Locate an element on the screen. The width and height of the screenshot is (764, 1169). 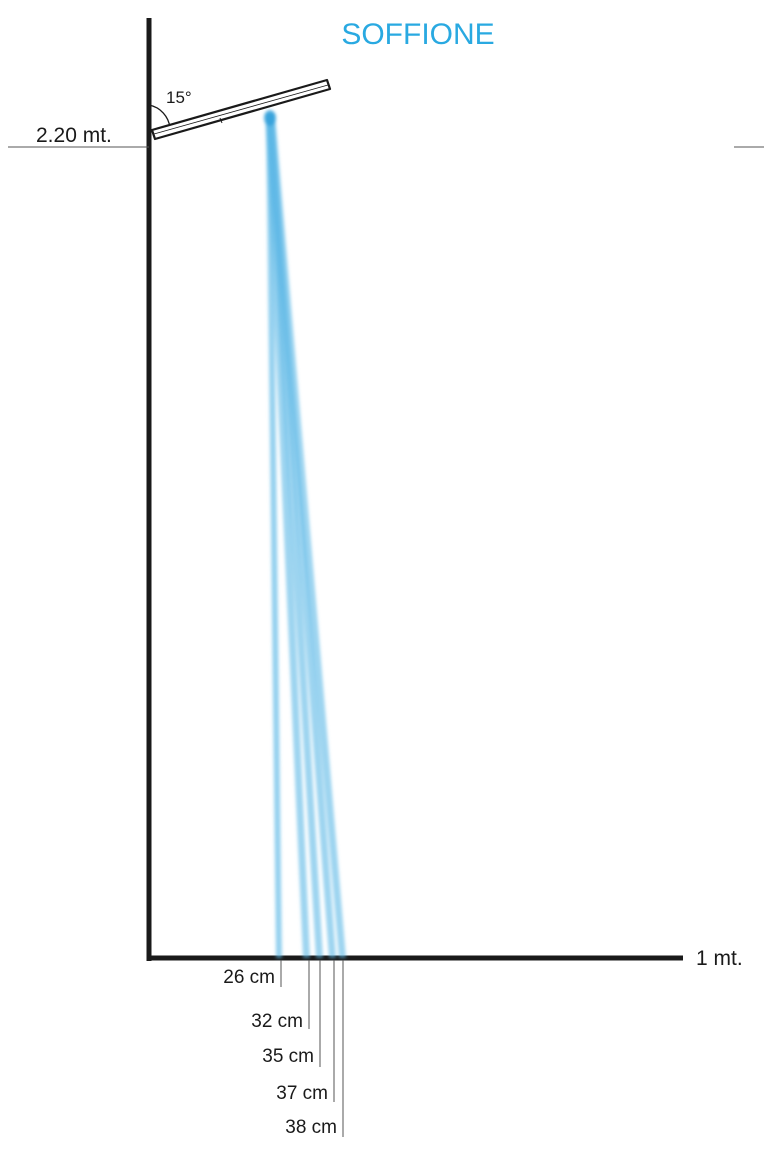
diagram-title: SOFFIONE is located at coordinates (417, 34).